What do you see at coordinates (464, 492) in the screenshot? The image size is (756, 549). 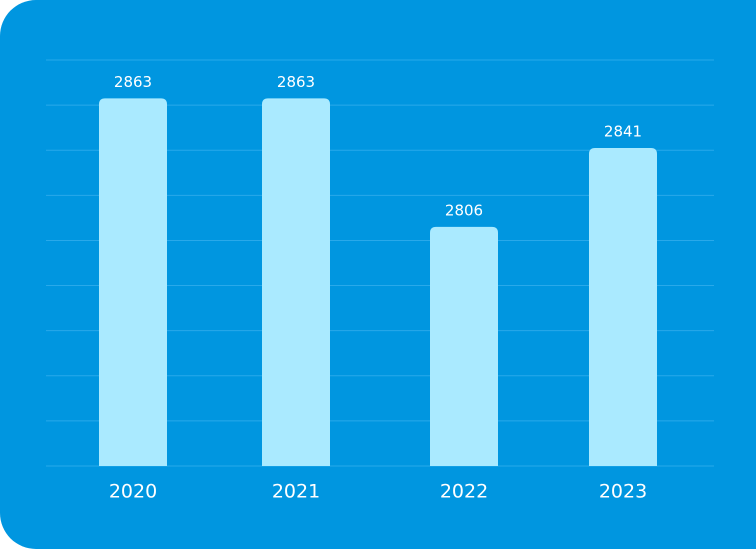 I see `x-tick-label: 2022` at bounding box center [464, 492].